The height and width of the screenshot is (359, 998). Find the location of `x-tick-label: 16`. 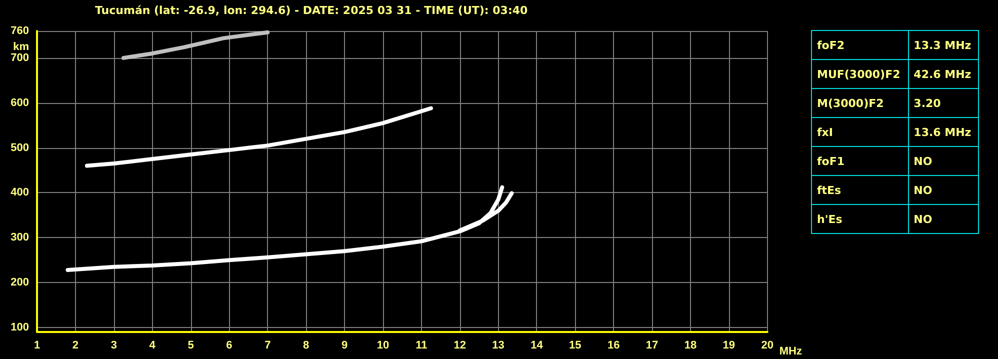

x-tick-label: 16 is located at coordinates (613, 346).